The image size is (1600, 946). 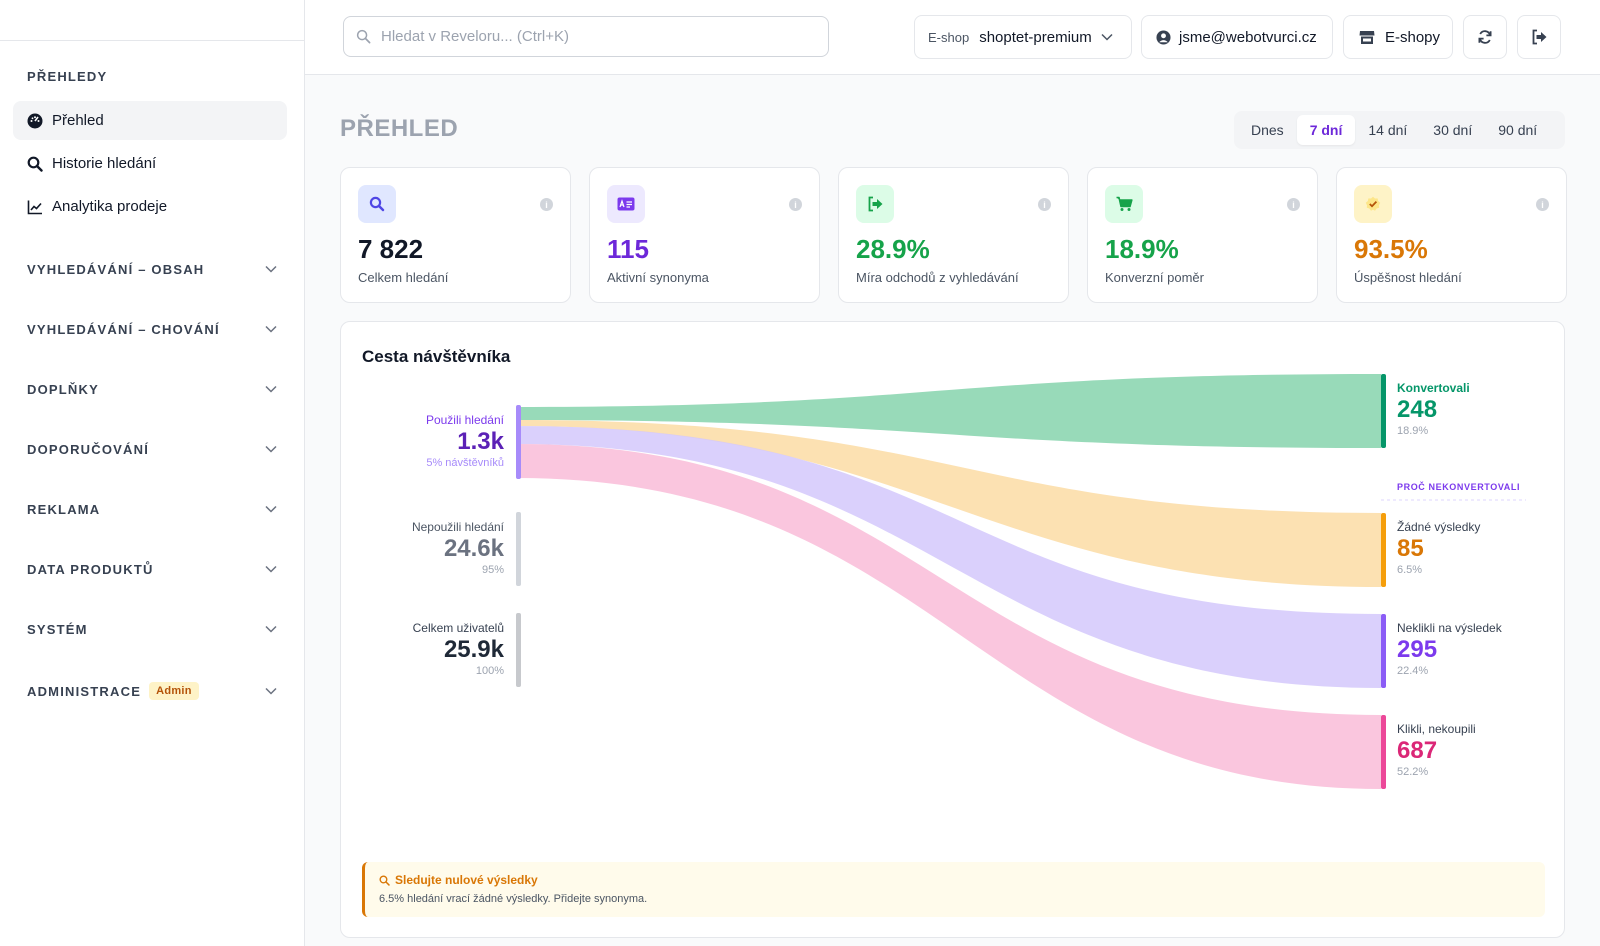 I want to click on node-bar-klikli-nekoupili, so click(x=1383, y=752).